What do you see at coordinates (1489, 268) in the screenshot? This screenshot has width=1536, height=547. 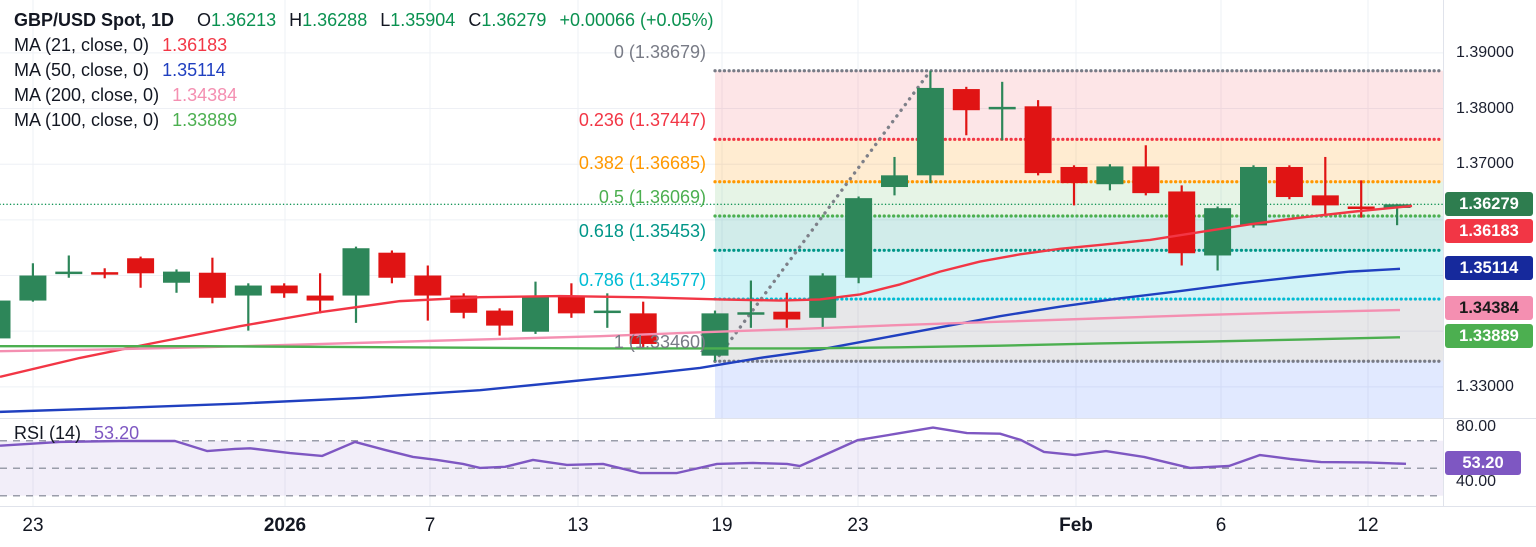 I see `price-badge: 1.35114` at bounding box center [1489, 268].